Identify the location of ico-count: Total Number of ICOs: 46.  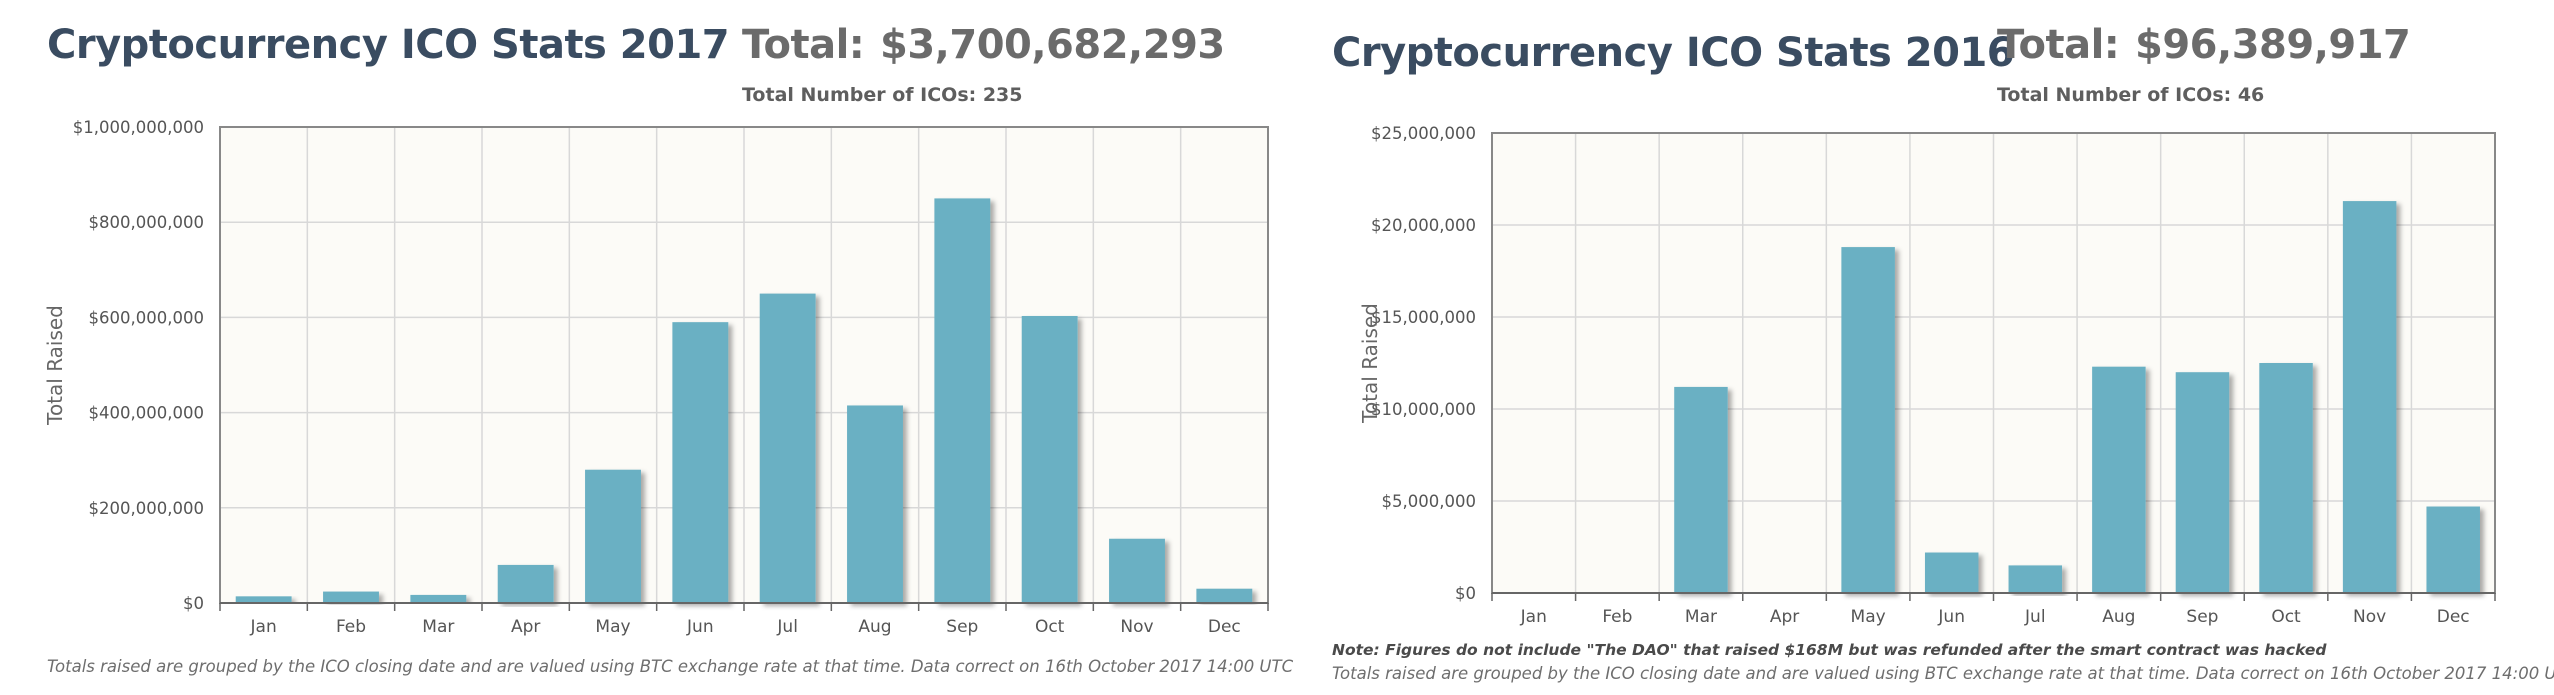
(2131, 95).